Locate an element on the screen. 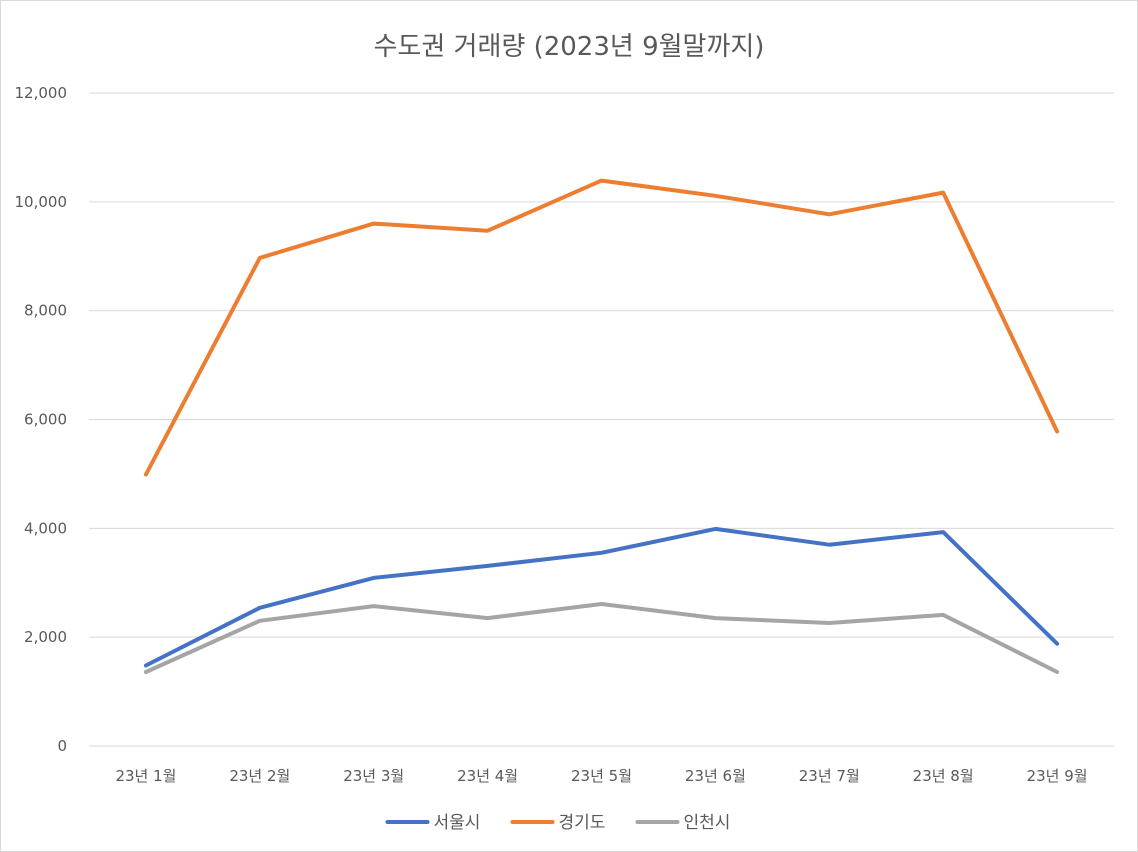 The height and width of the screenshot is (852, 1138). legend-label-0: 서울시 is located at coordinates (457, 823).